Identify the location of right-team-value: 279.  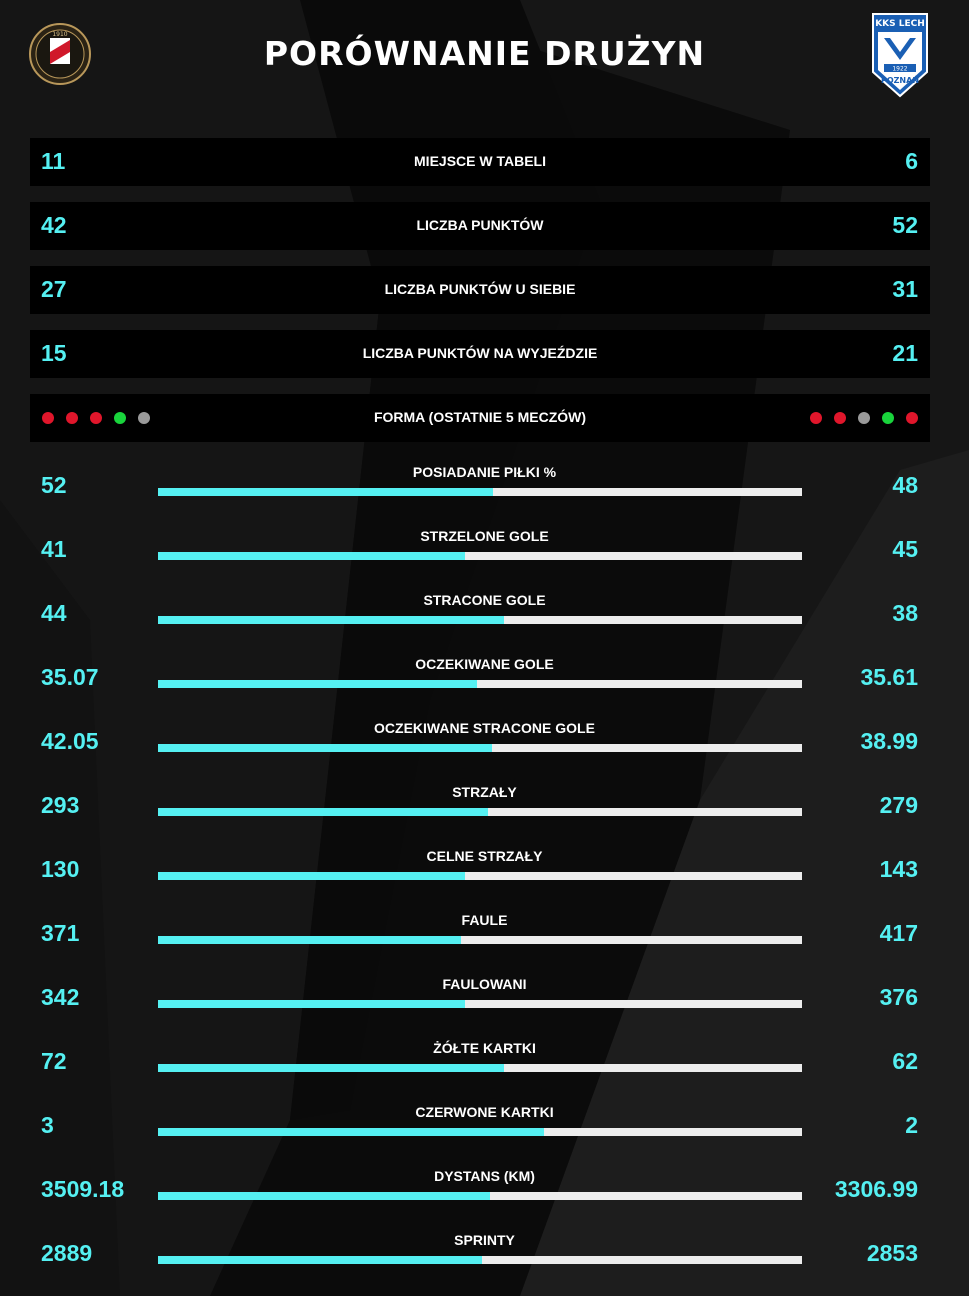
(898, 805).